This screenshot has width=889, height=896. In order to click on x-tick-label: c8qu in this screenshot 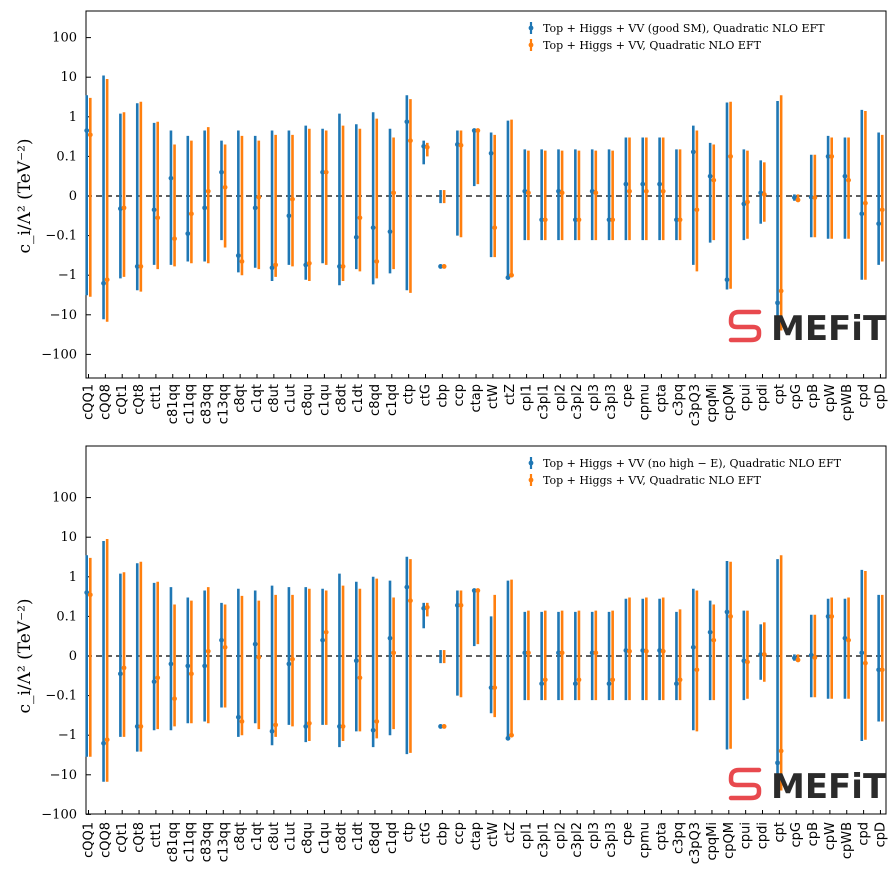, I will do `click(308, 838)`.